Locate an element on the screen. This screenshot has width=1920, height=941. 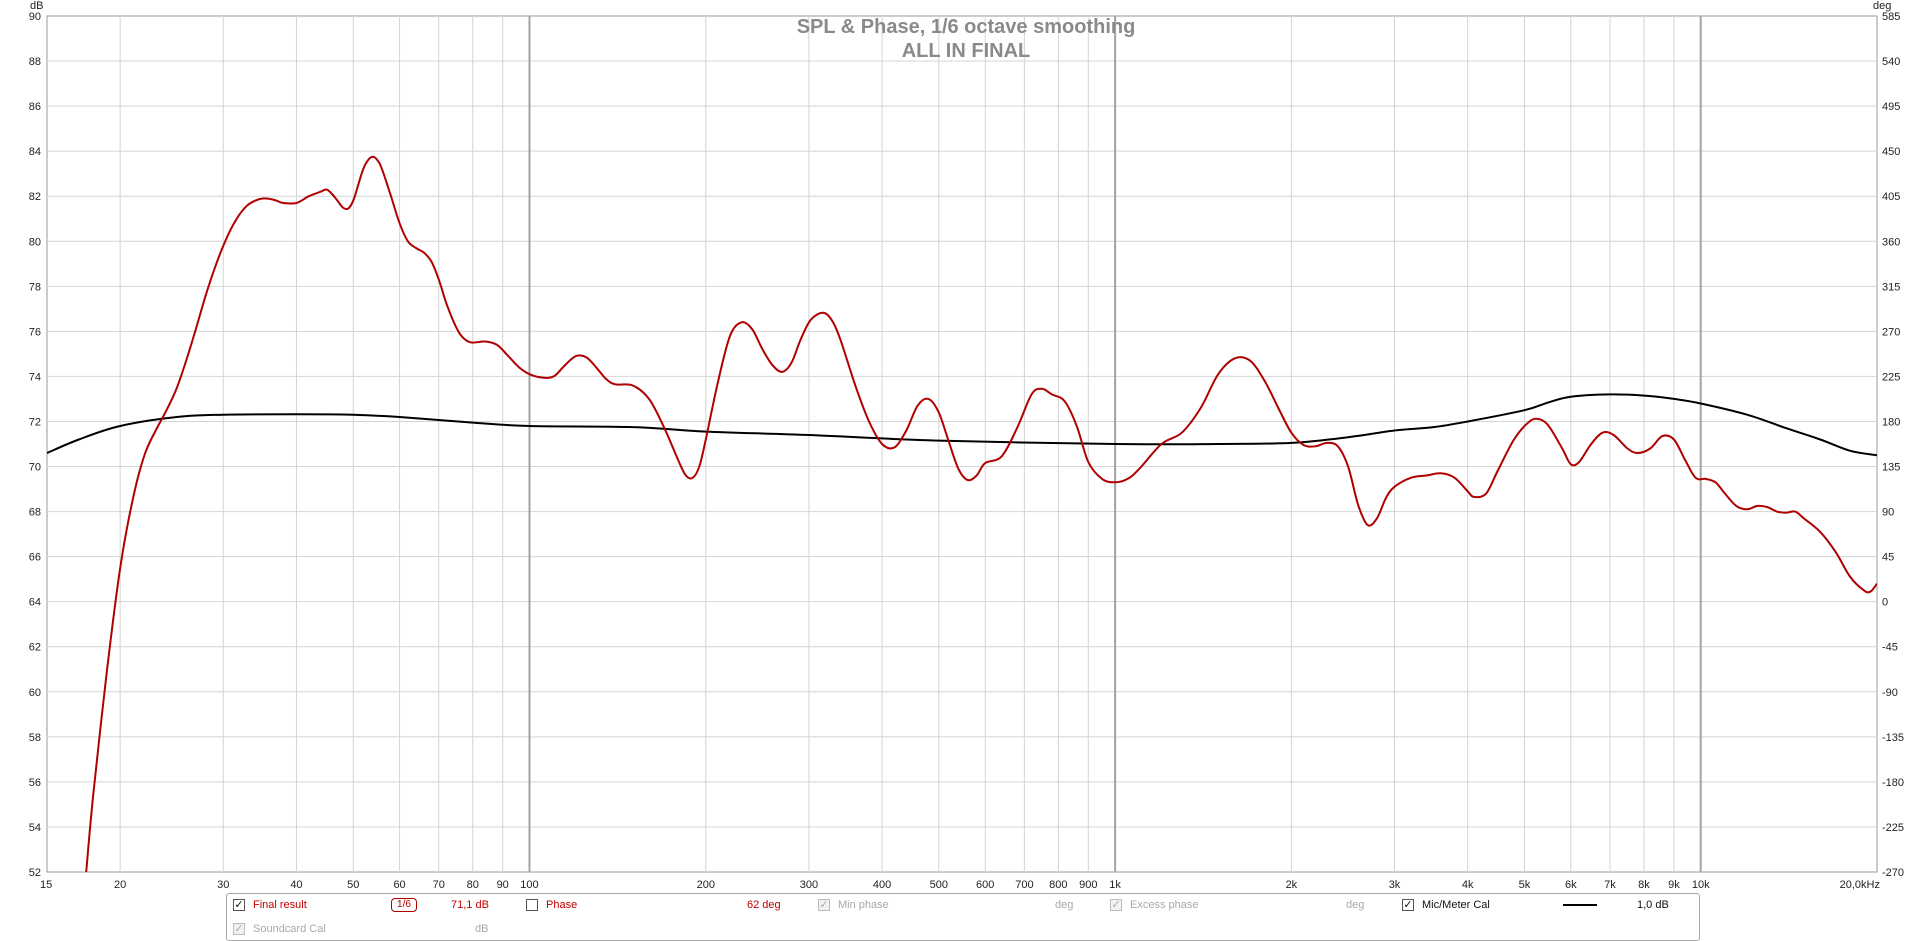
y-tick-label: 82 is located at coordinates (35, 197).